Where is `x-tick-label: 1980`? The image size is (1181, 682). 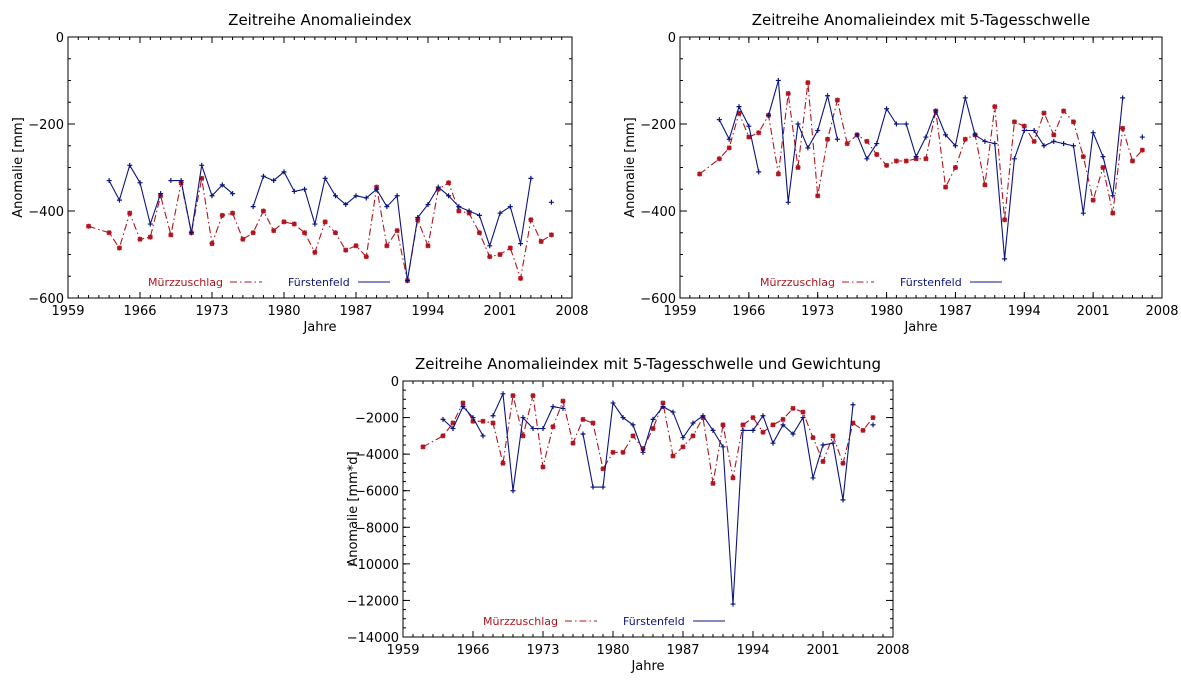 x-tick-label: 1980 is located at coordinates (612, 650).